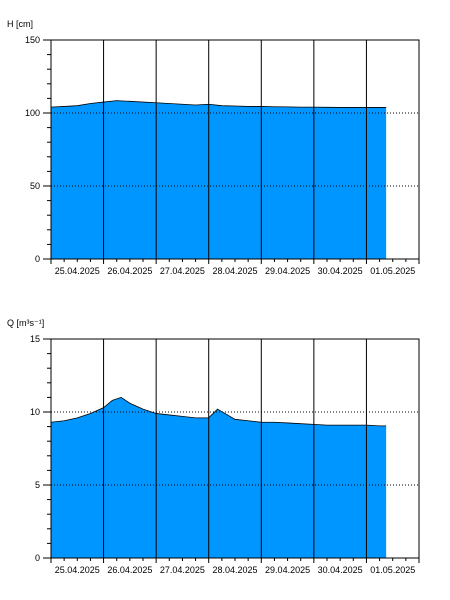  What do you see at coordinates (35, 412) in the screenshot?
I see `y-tick-label: 10` at bounding box center [35, 412].